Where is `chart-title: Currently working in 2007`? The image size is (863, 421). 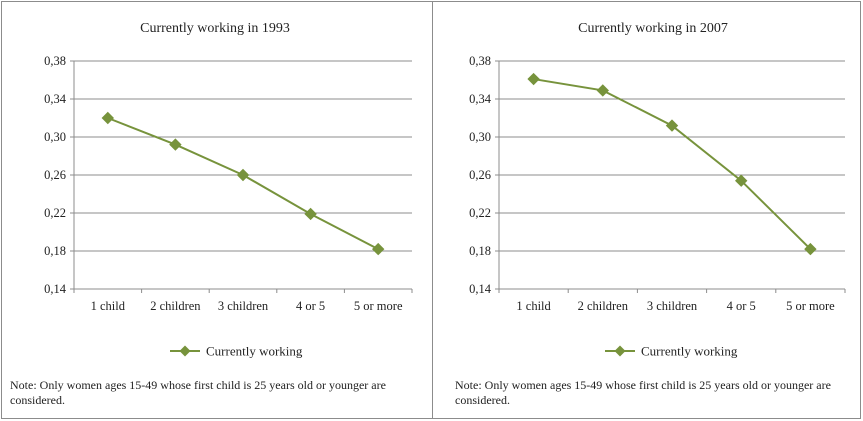 chart-title: Currently working in 2007 is located at coordinates (653, 28).